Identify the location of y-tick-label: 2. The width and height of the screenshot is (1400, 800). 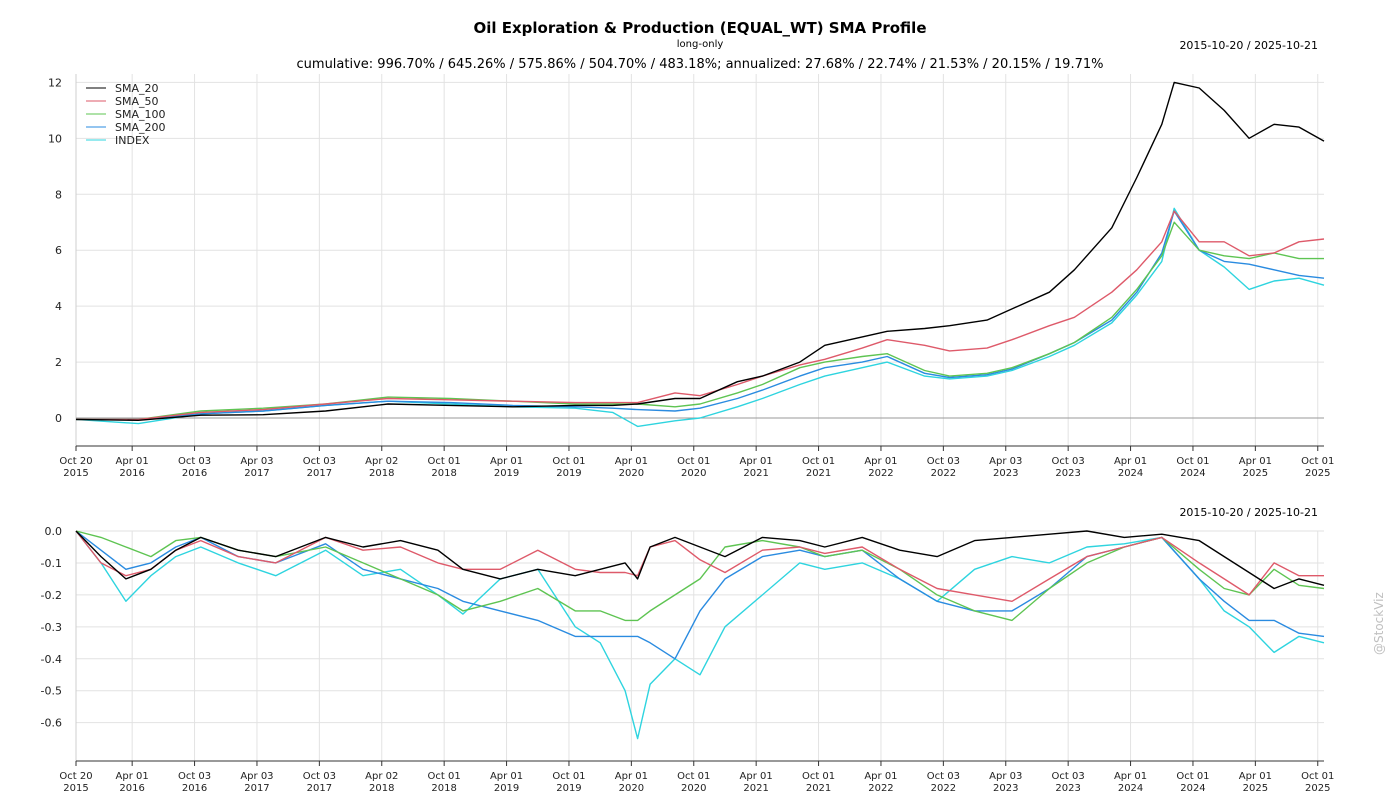
(58, 362).